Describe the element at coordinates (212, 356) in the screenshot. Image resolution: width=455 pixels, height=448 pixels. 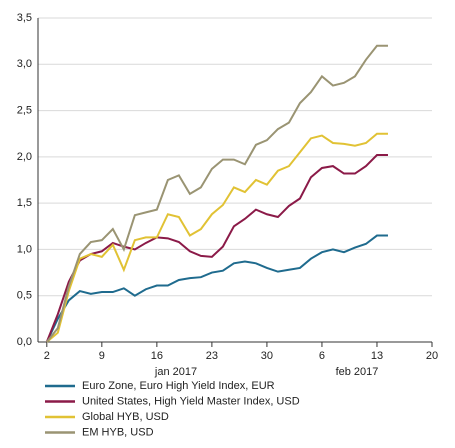
I see `x-tick-label: 23` at that location.